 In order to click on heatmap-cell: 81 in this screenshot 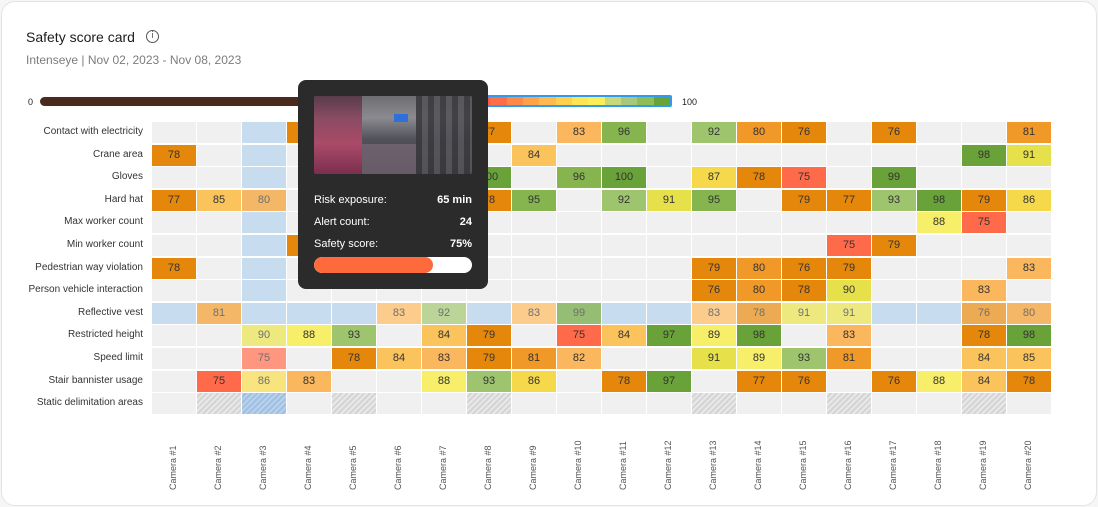, I will do `click(849, 358)`.